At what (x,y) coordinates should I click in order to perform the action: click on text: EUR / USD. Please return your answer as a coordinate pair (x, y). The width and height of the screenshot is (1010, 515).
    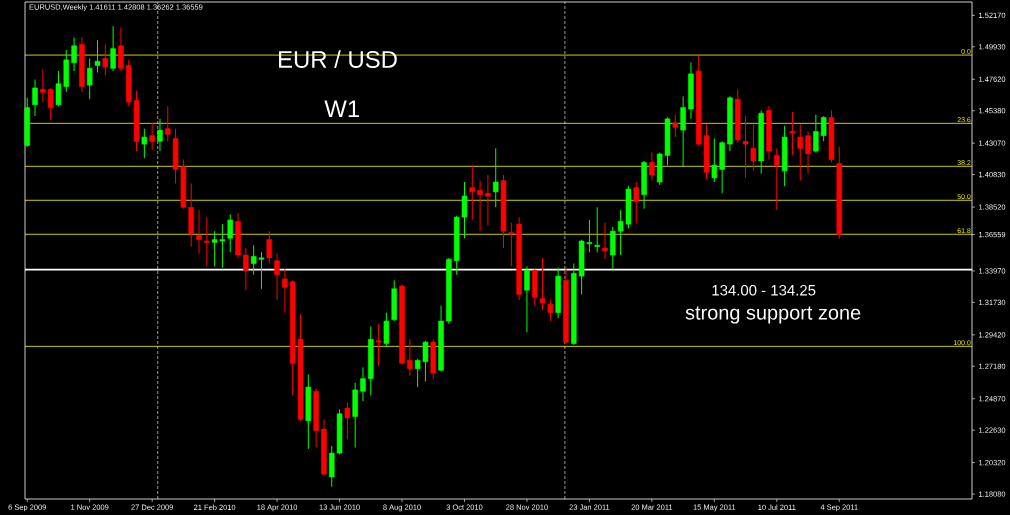
    Looking at the image, I should click on (338, 59).